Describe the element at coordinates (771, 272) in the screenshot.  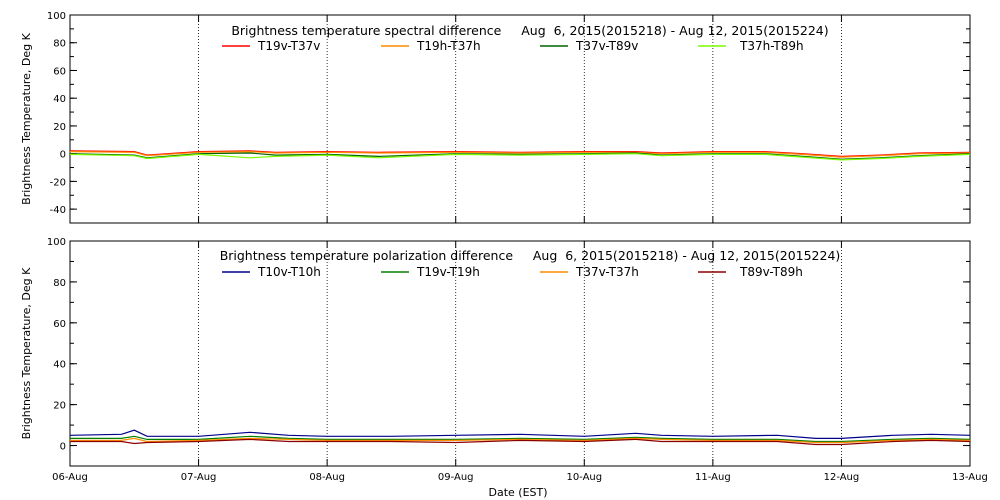
I see `legend-label: T89v-T89h` at that location.